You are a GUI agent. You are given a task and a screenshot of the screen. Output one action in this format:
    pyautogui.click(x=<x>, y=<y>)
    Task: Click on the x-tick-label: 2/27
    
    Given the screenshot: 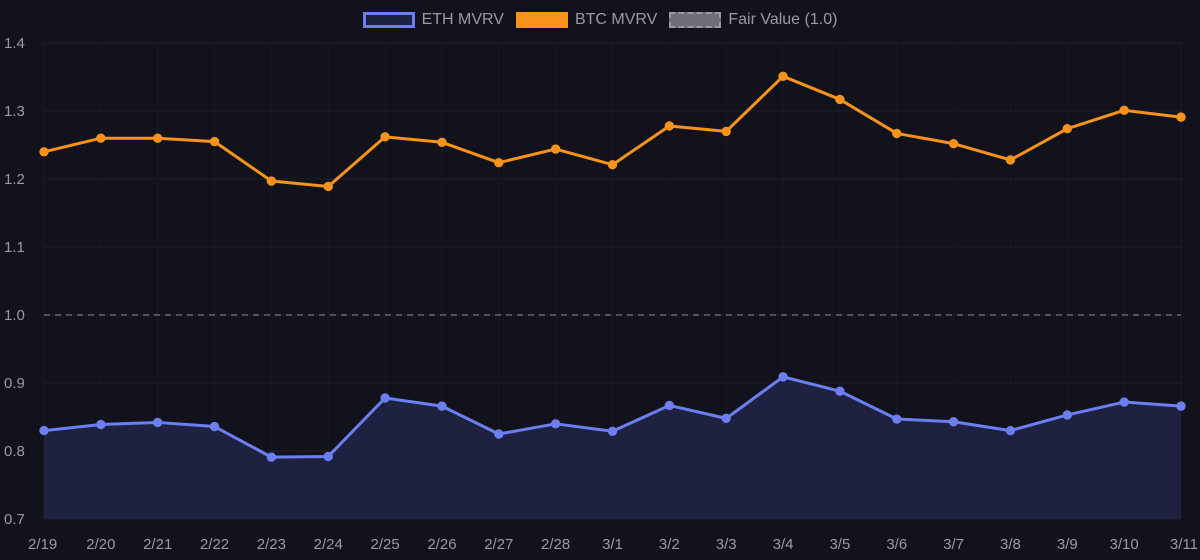 What is the action you would take?
    pyautogui.click(x=498, y=544)
    